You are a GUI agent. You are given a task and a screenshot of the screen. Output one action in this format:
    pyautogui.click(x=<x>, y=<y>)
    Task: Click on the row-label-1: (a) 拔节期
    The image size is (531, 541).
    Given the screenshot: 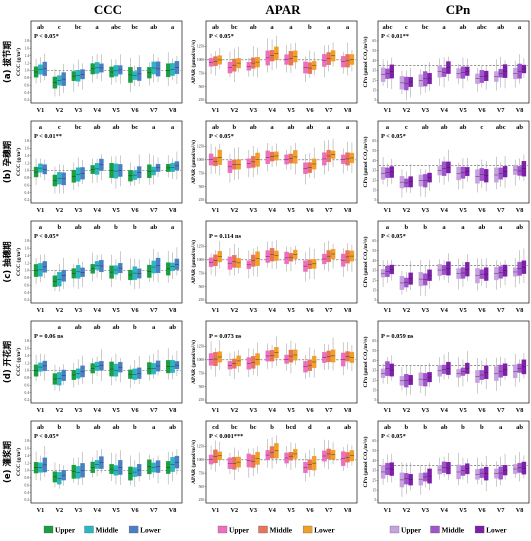 What is the action you would take?
    pyautogui.click(x=7, y=62)
    